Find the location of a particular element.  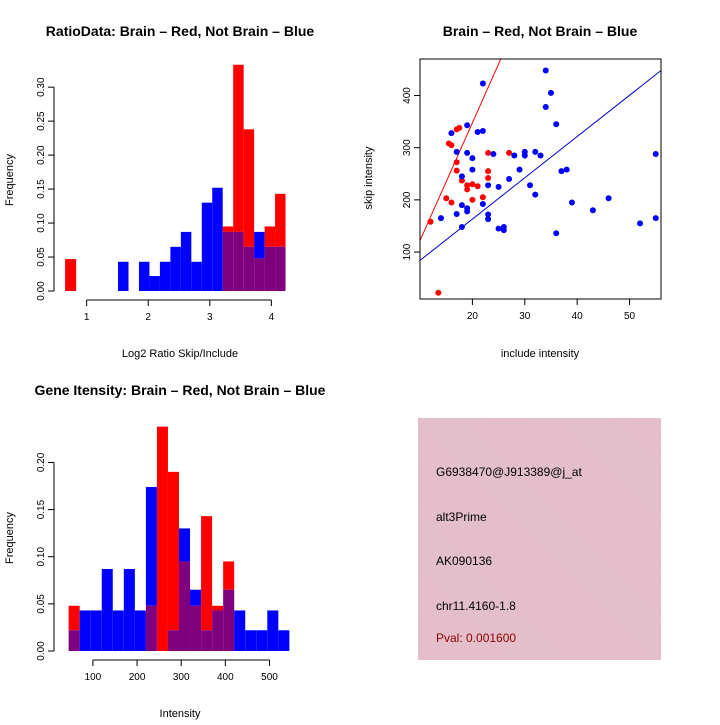

x-tick-label: 2 is located at coordinates (148, 317).